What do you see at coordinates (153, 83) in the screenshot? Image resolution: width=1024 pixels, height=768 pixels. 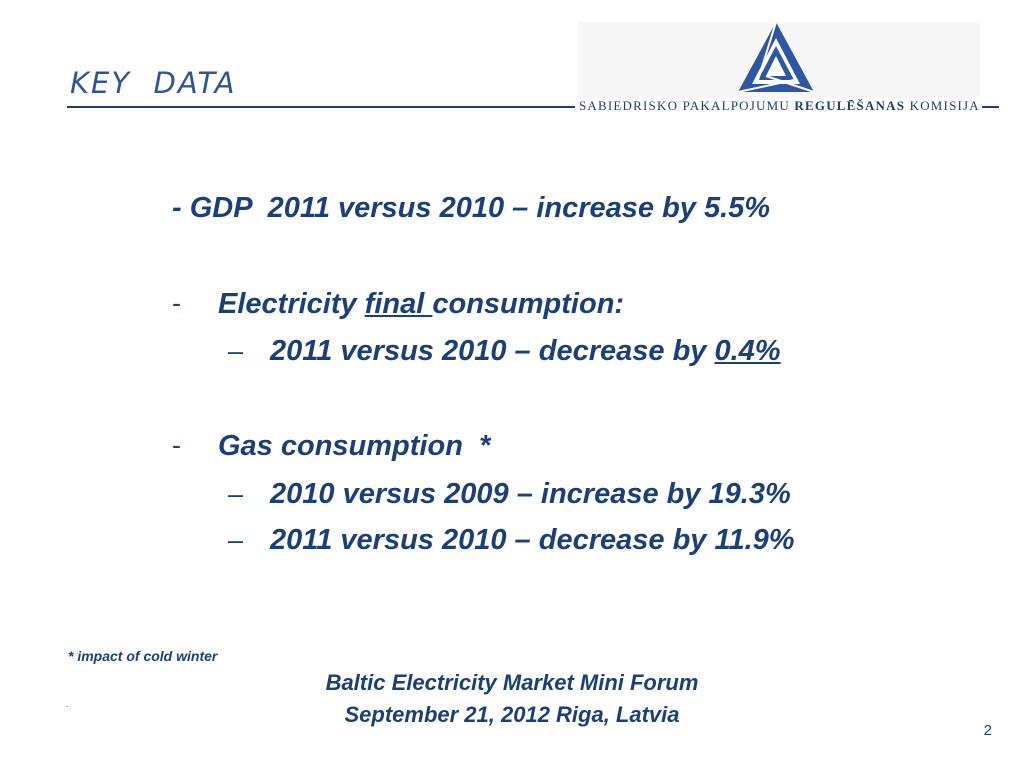 I see `slide-title: KEY DATA` at bounding box center [153, 83].